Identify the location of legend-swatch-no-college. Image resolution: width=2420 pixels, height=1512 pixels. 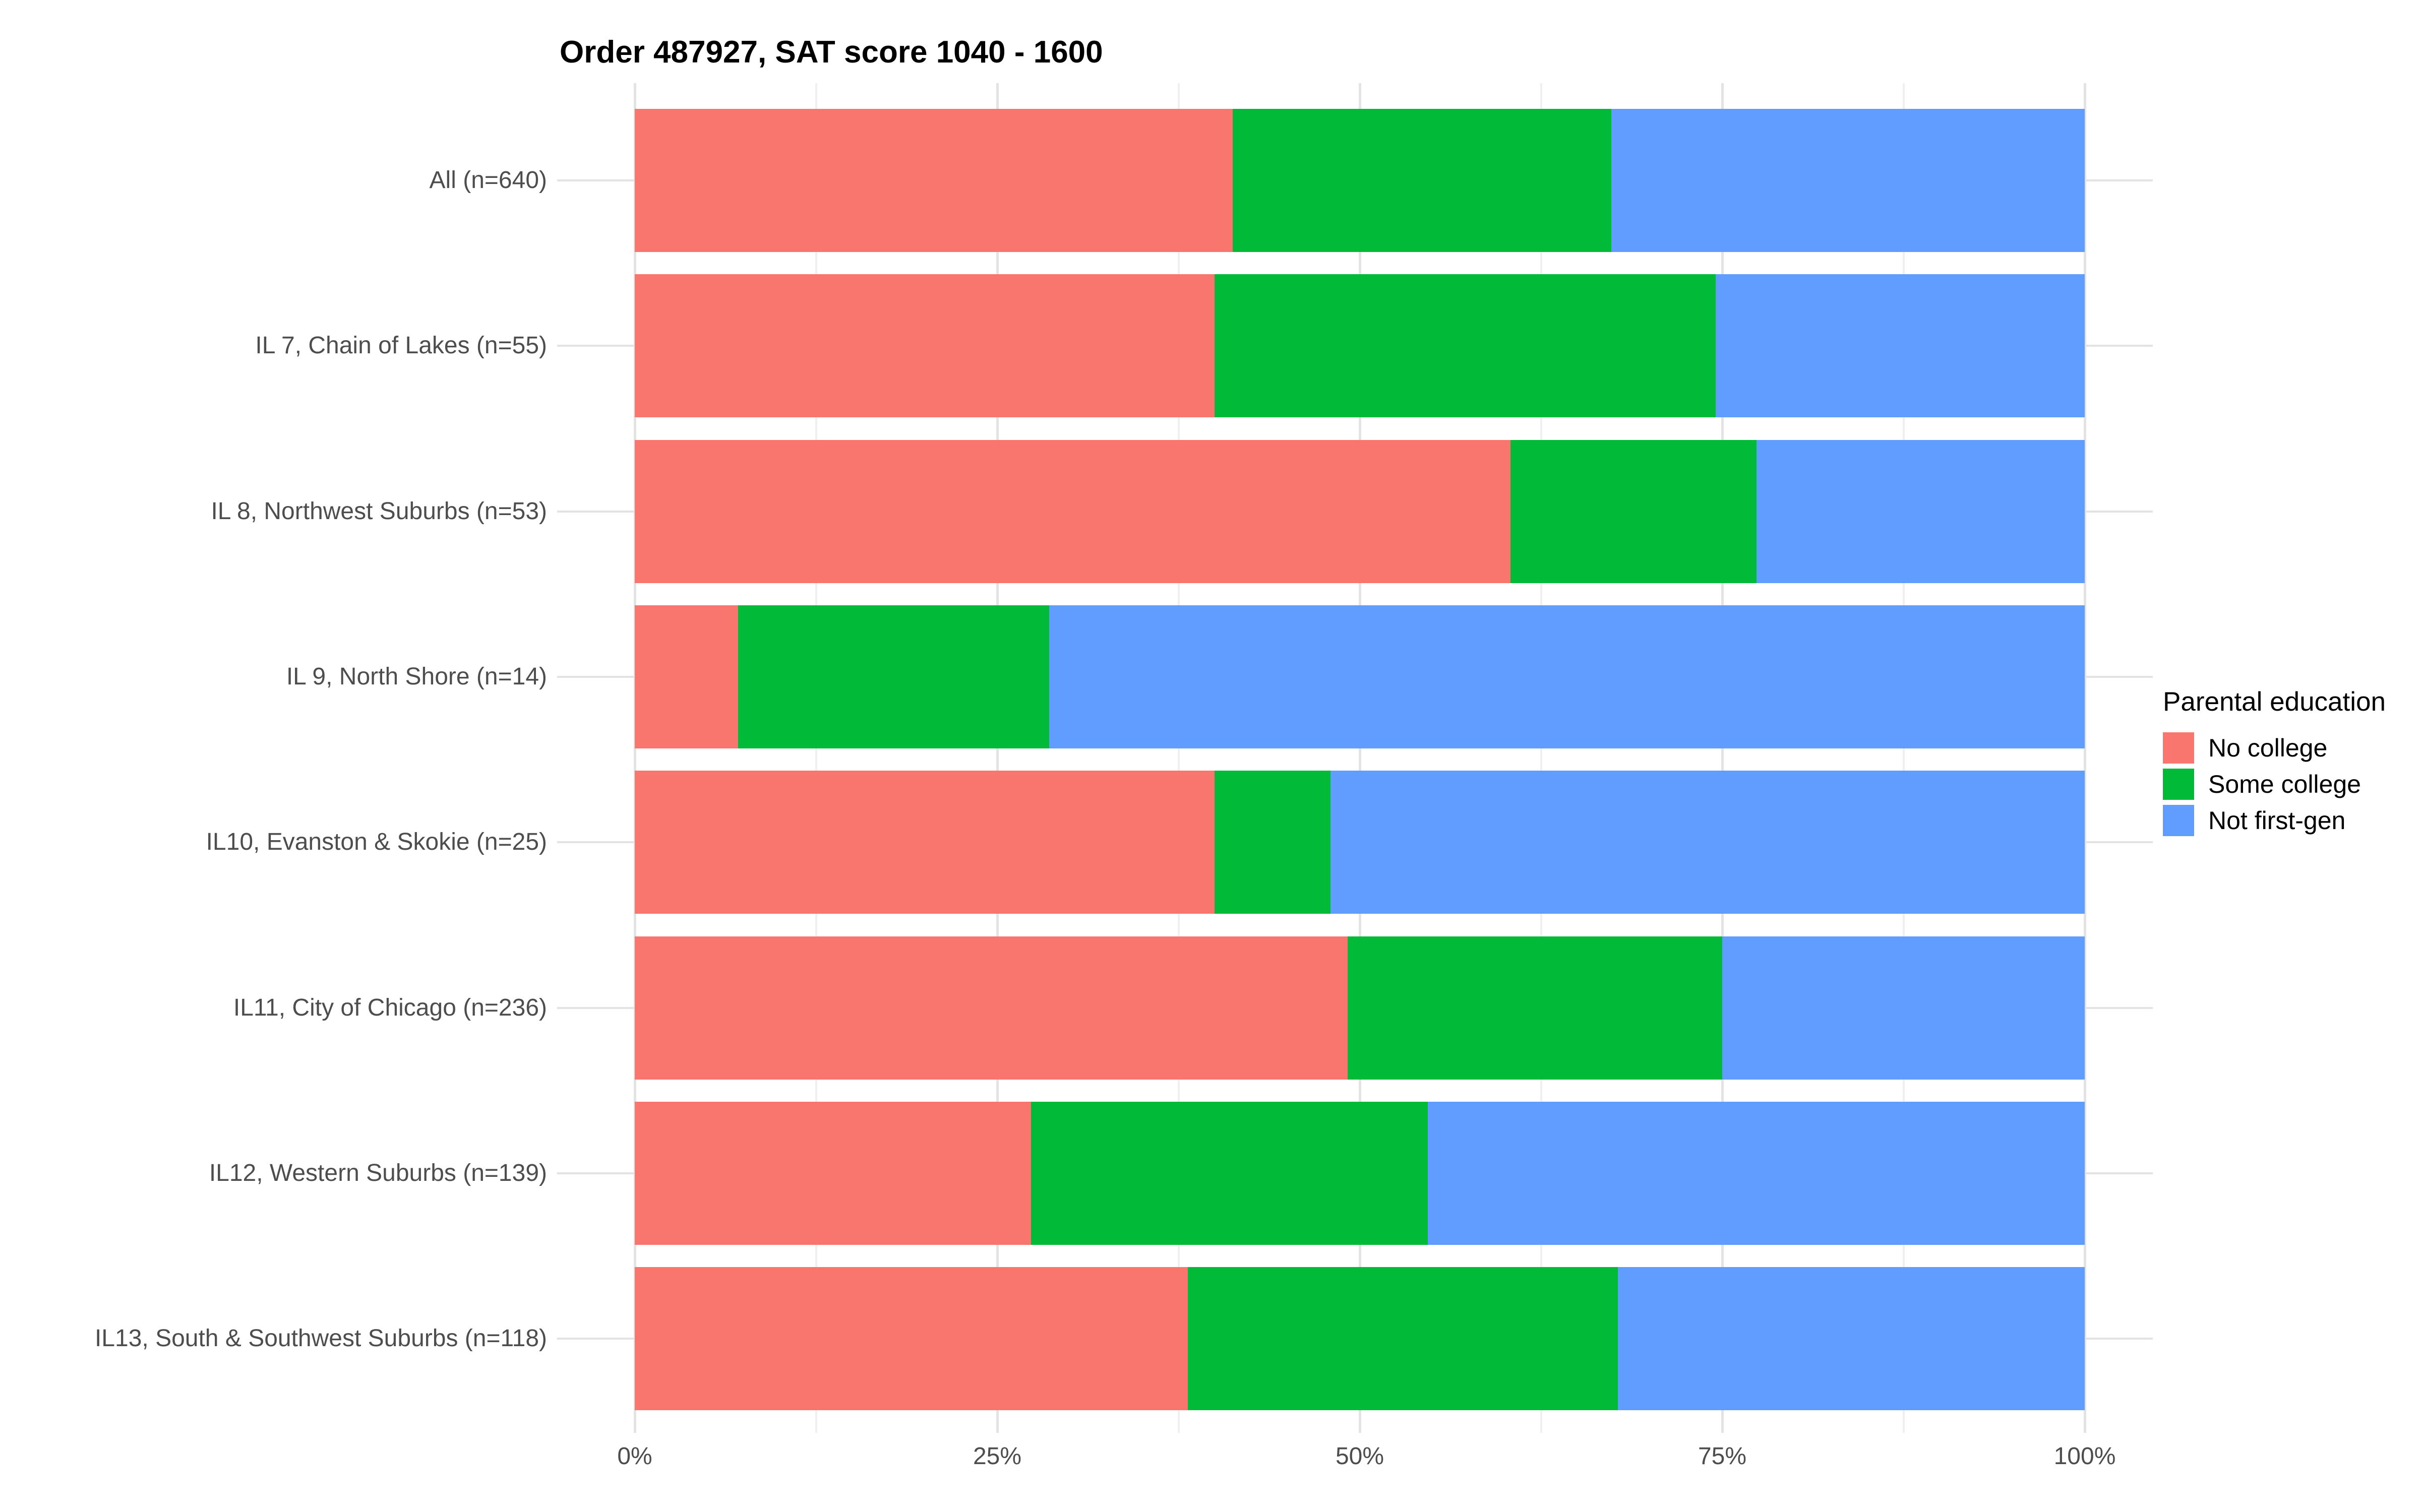
(2178, 748).